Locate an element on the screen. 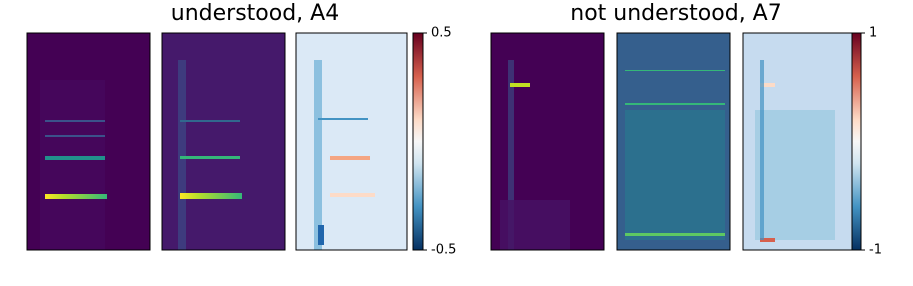 This screenshot has width=913, height=286. colorbar-tick-label: 1 is located at coordinates (873, 33).